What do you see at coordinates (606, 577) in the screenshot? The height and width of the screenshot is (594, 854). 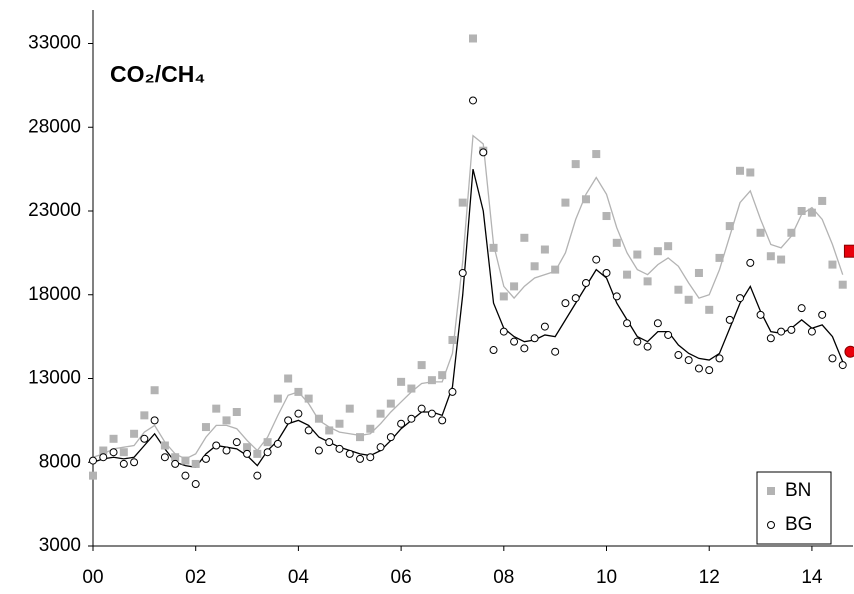 I see `x-tick-label: 10` at bounding box center [606, 577].